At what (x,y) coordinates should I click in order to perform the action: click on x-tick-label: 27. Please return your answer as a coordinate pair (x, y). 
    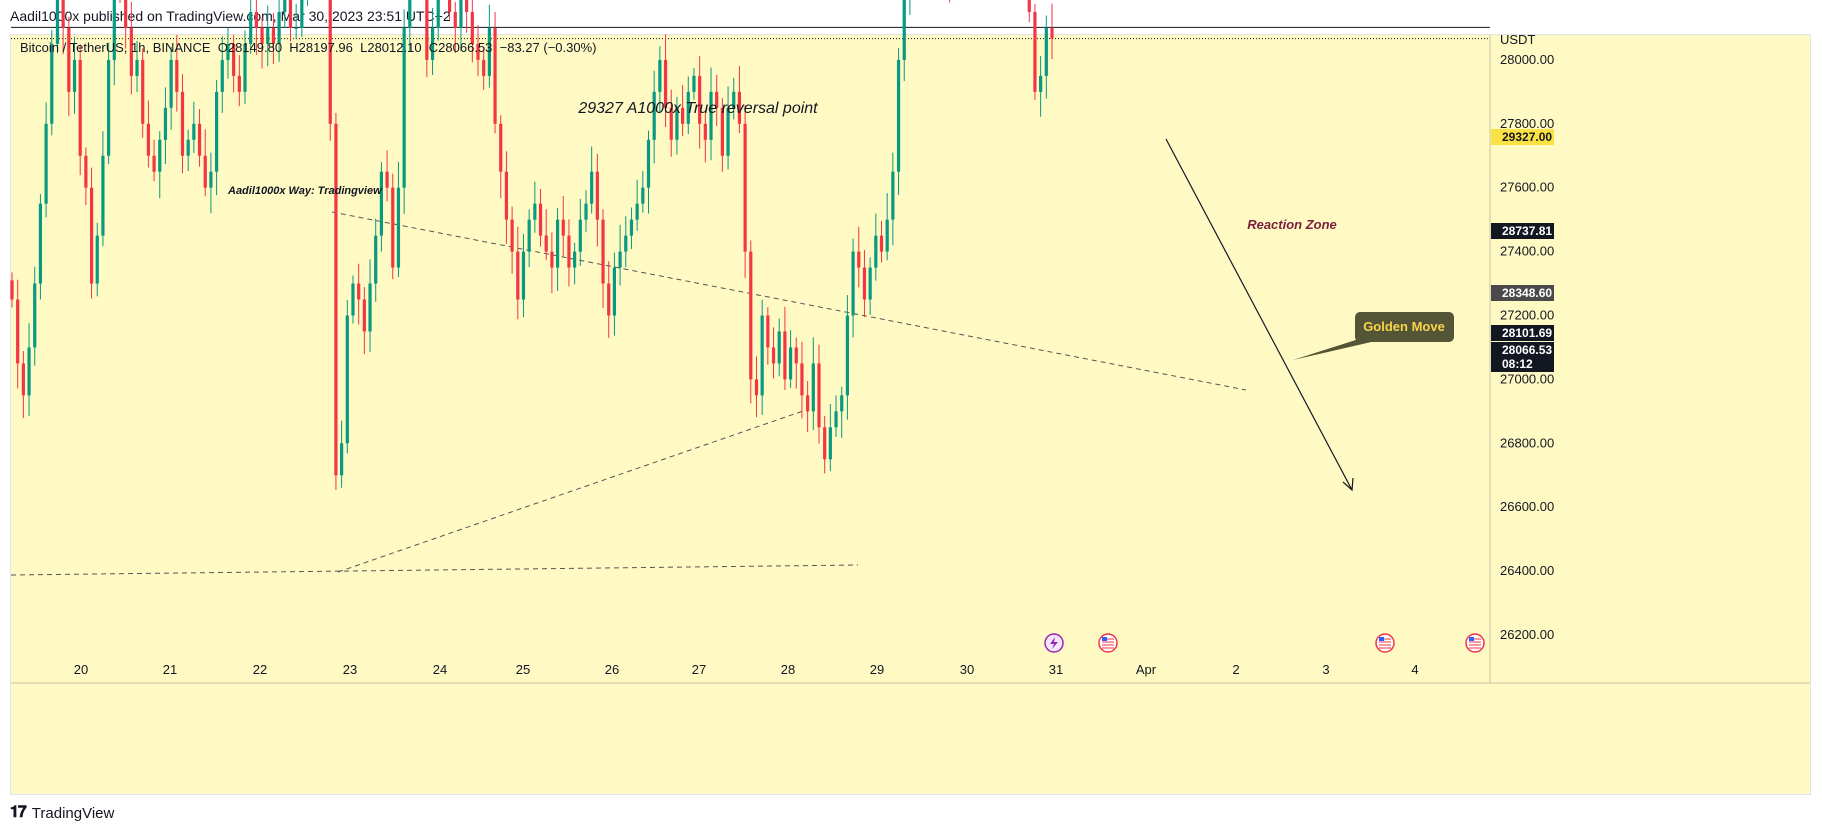
    Looking at the image, I should click on (699, 669).